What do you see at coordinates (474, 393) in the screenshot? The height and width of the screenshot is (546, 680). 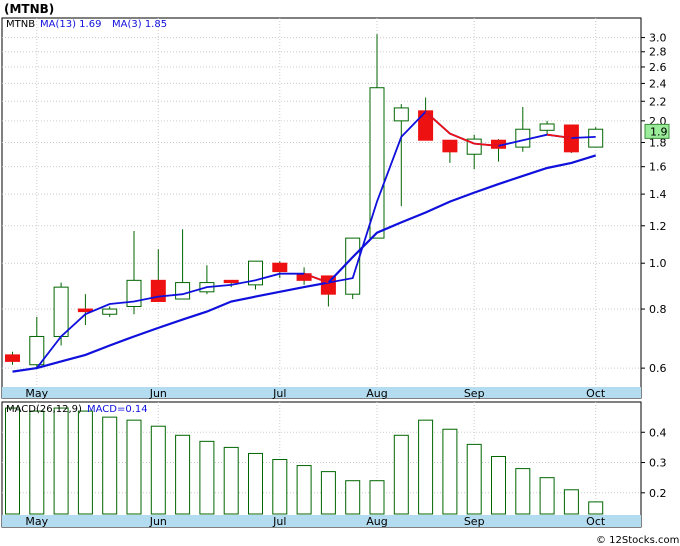 I see `price-month-label: Sep` at bounding box center [474, 393].